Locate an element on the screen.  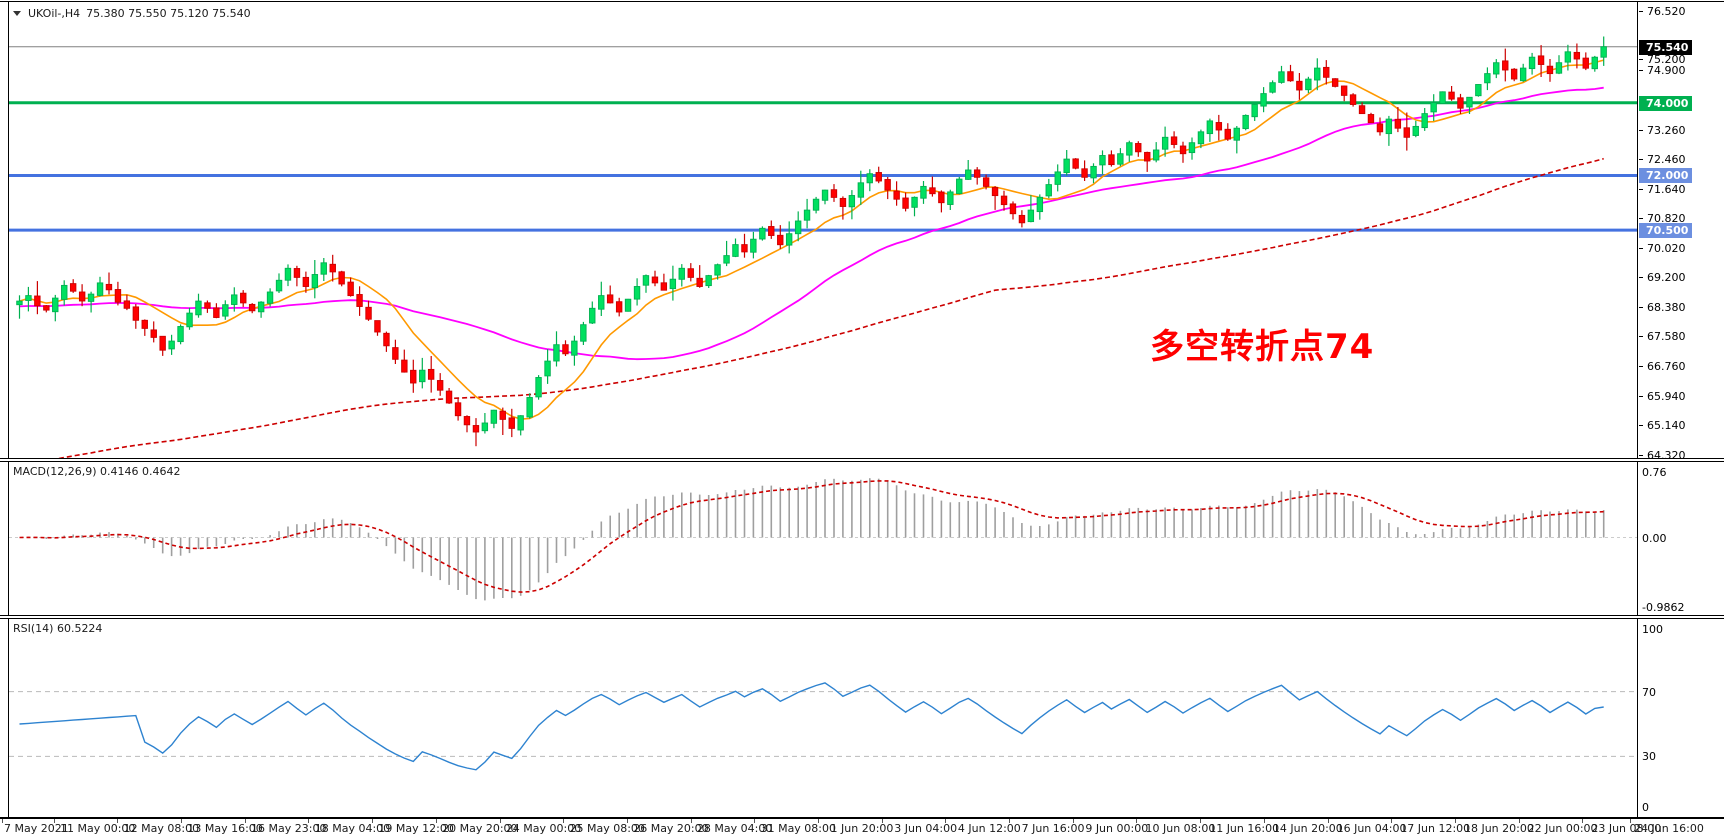
macd-tick-1: 0.00 is located at coordinates (1654, 538).